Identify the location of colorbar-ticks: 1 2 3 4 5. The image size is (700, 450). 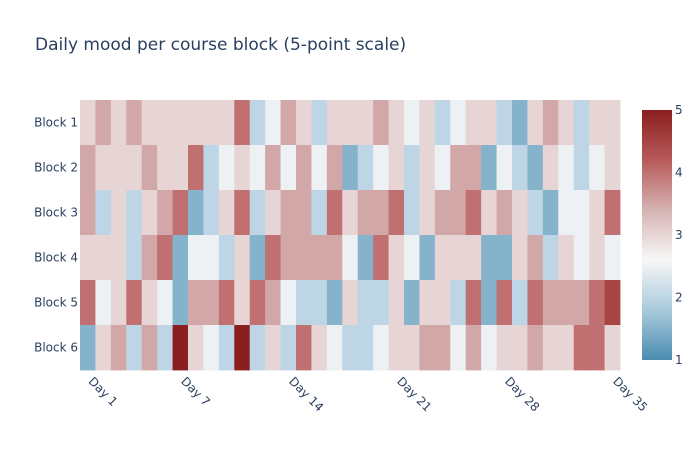
(679, 235).